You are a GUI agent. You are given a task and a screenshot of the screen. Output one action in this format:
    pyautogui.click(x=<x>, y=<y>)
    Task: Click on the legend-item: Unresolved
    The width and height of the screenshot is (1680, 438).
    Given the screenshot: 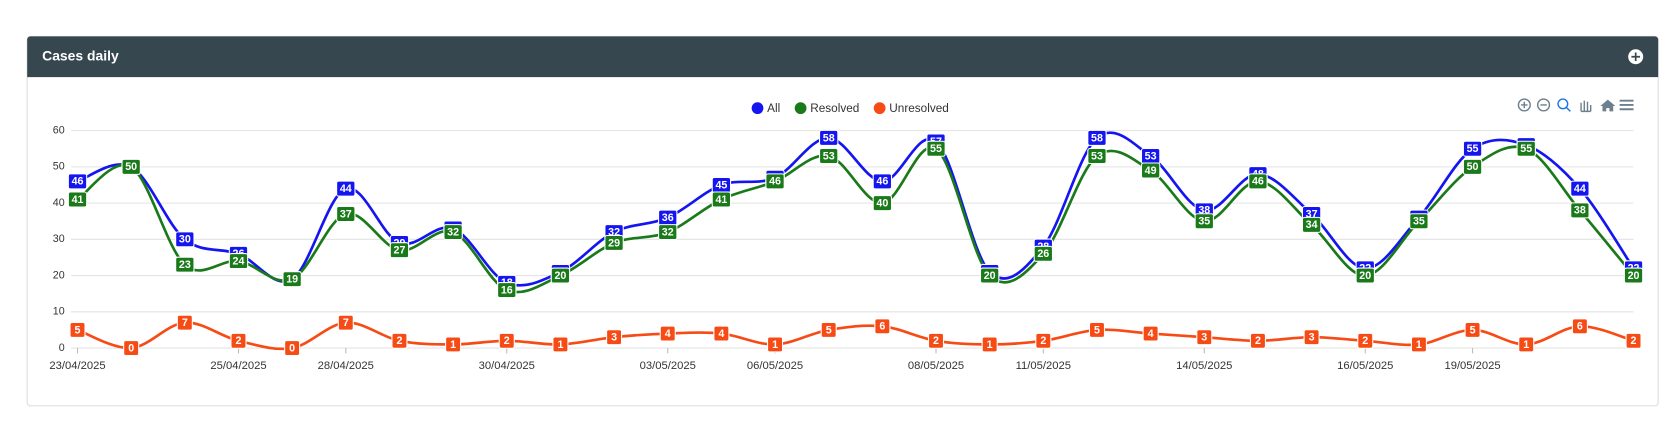 What is the action you would take?
    pyautogui.click(x=911, y=108)
    